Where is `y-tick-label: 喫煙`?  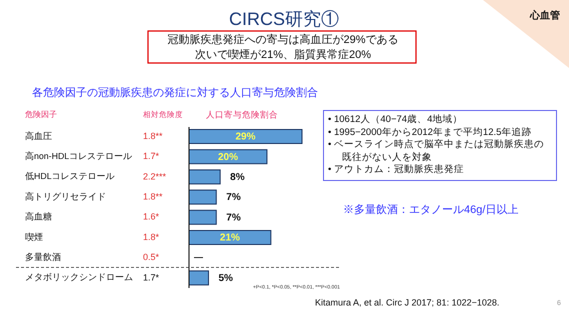 y-tick-label: 喫煙 is located at coordinates (34, 237).